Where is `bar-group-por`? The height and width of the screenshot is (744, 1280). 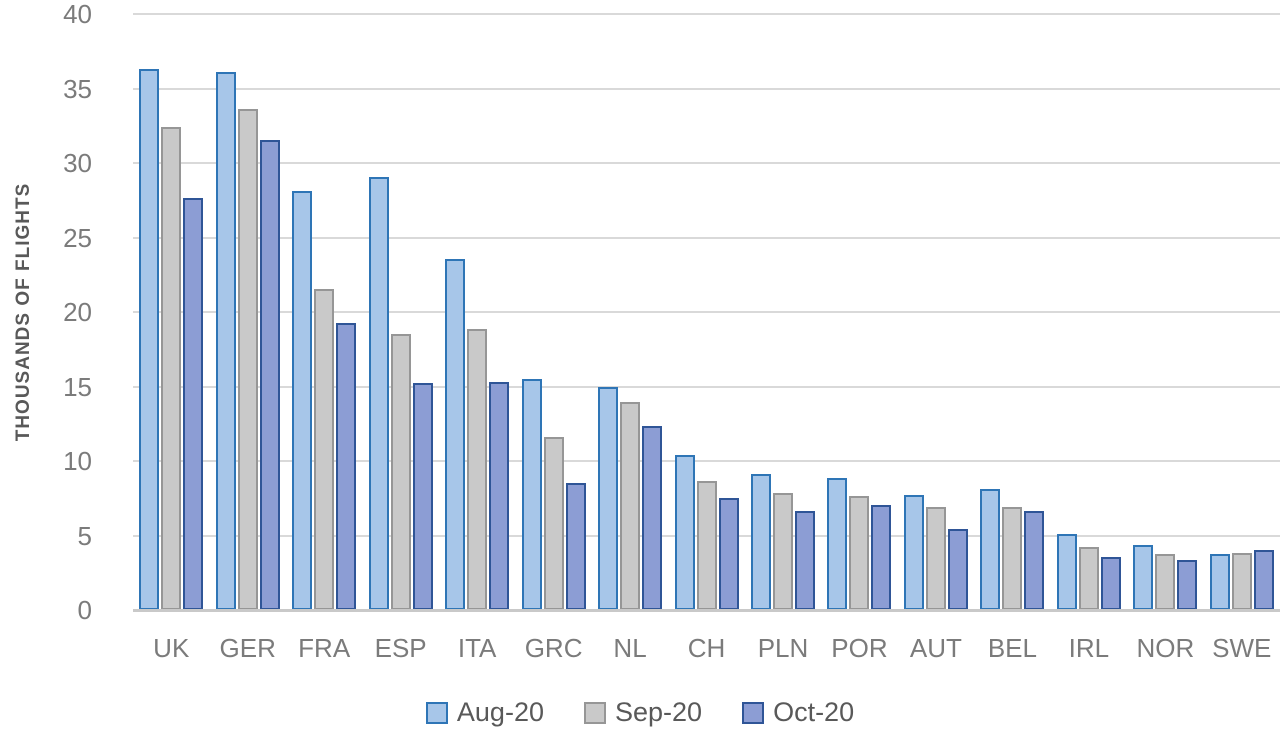
bar-group-por is located at coordinates (859, 312).